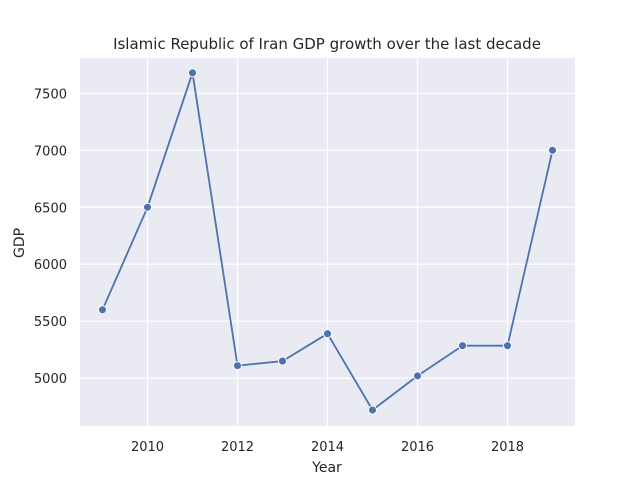  I want to click on x-tick-label: 2012, so click(237, 447).